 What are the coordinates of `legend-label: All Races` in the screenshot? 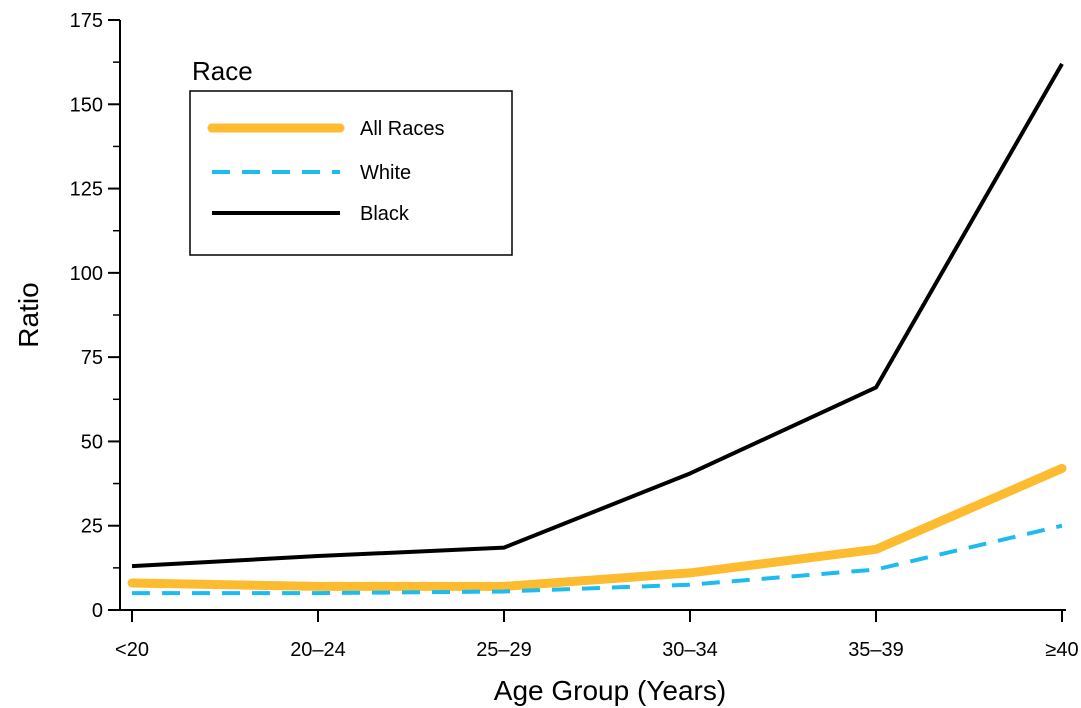 It's located at (402, 129).